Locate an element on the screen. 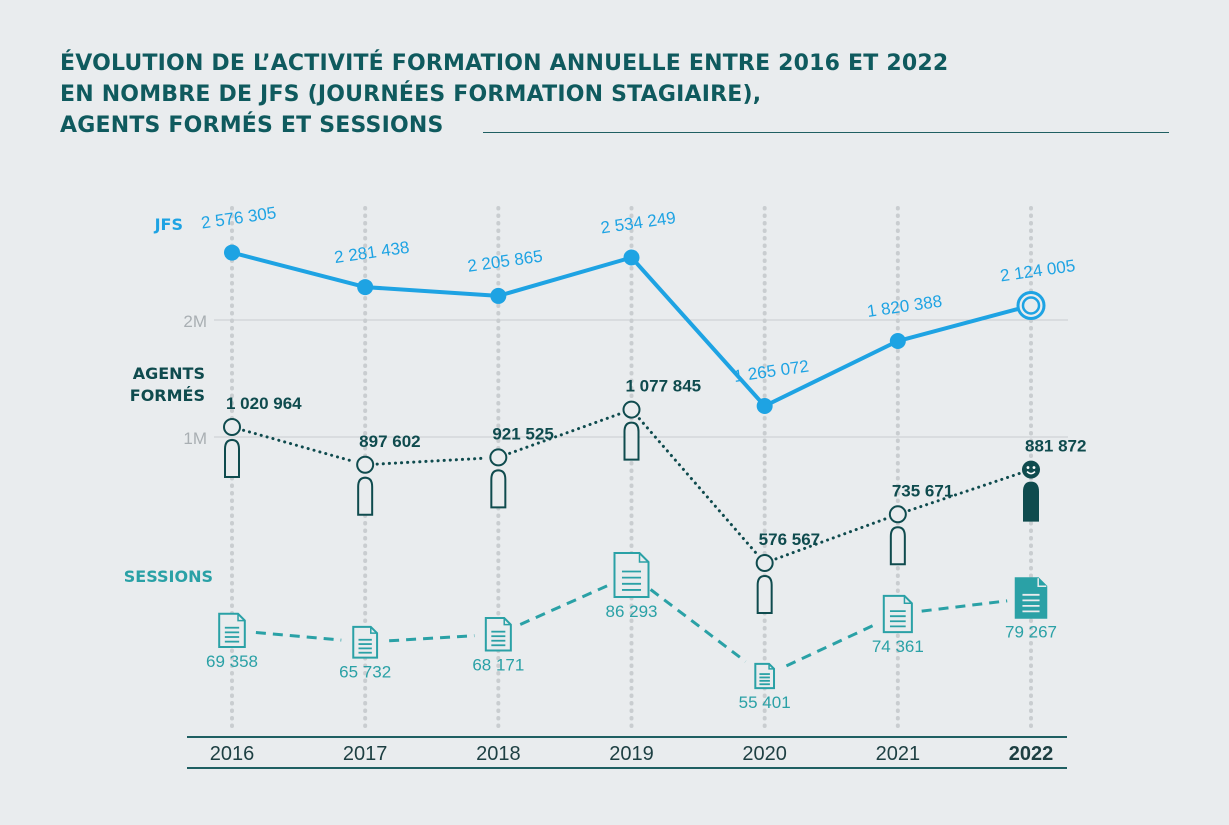 The width and height of the screenshot is (1229, 825). x-tick-label-2018: 2018 is located at coordinates (498, 754).